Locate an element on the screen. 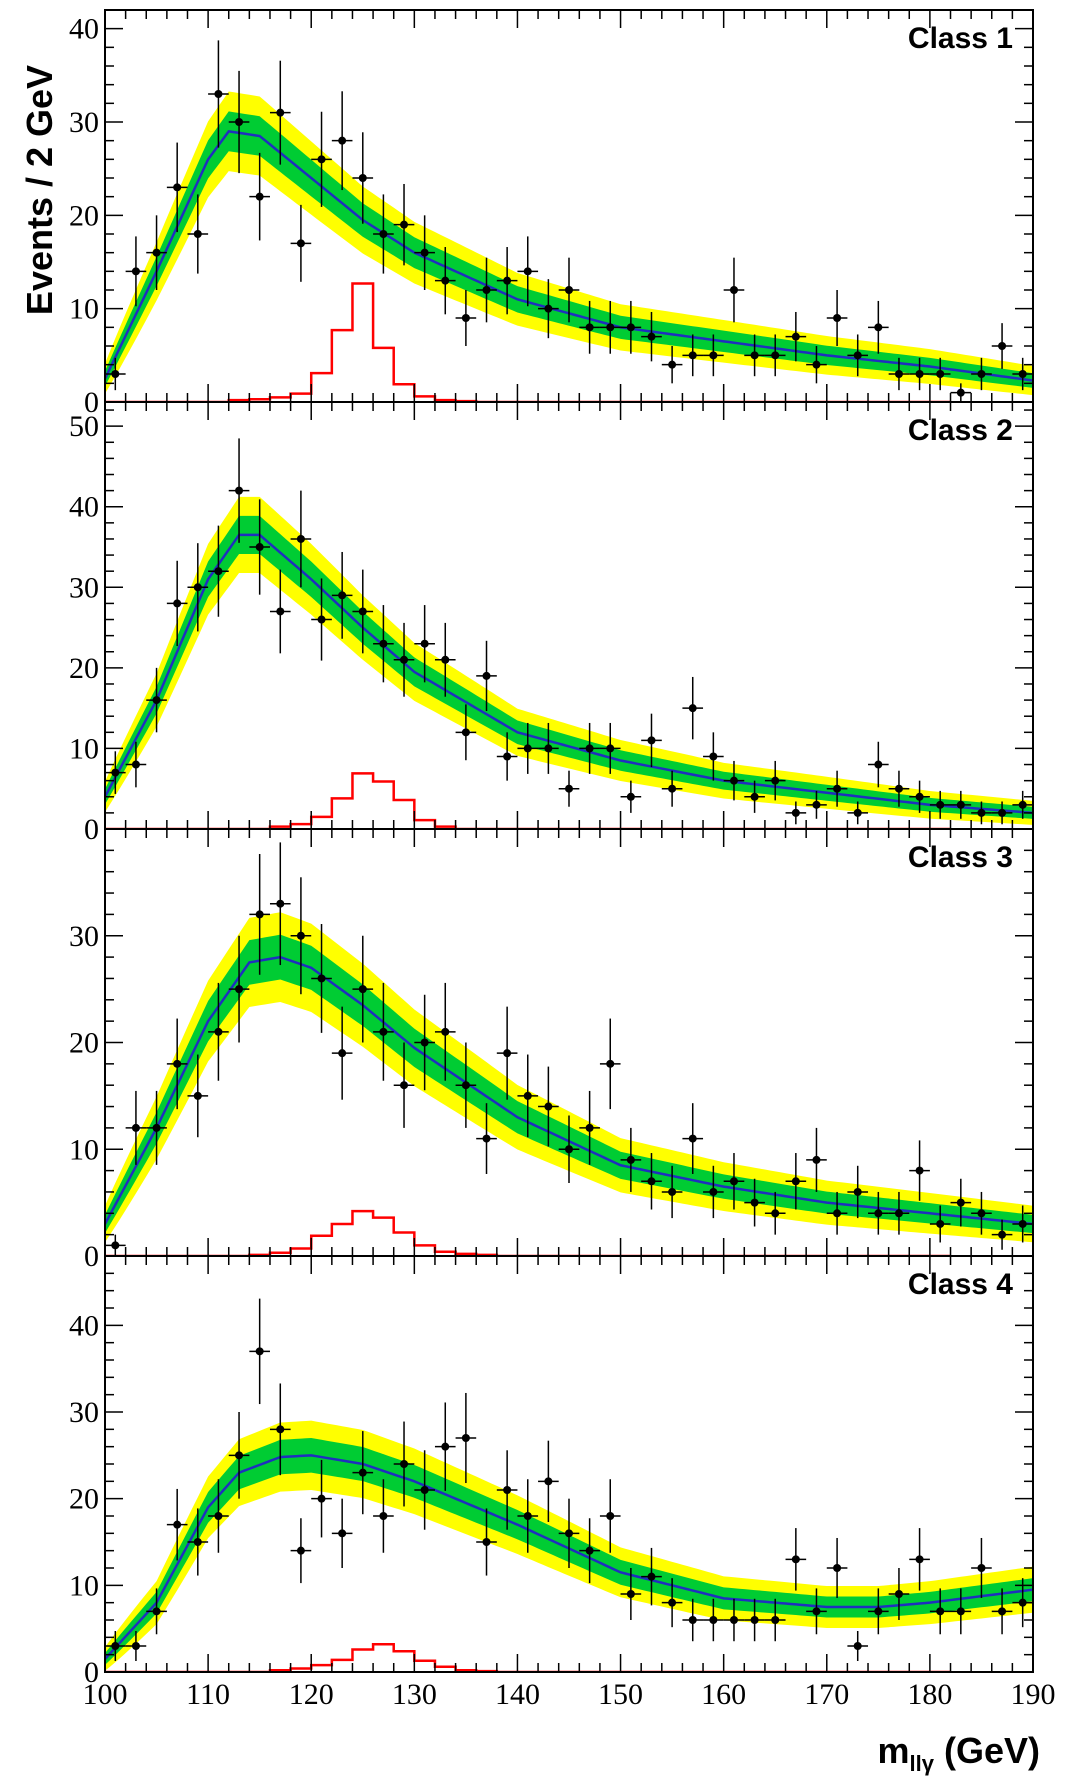  x-tick-label: 170 is located at coordinates (826, 1694).